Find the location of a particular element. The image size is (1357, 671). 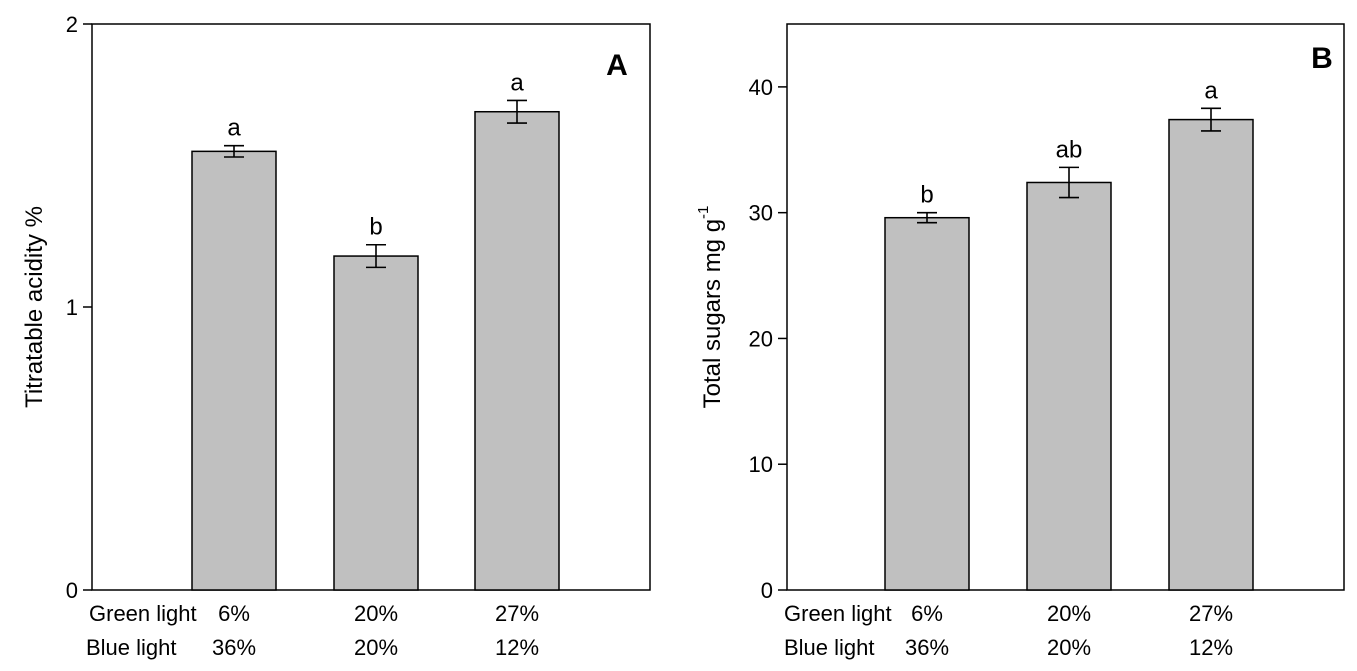

y-tick-label-2-2: 20 is located at coordinates (761, 338).